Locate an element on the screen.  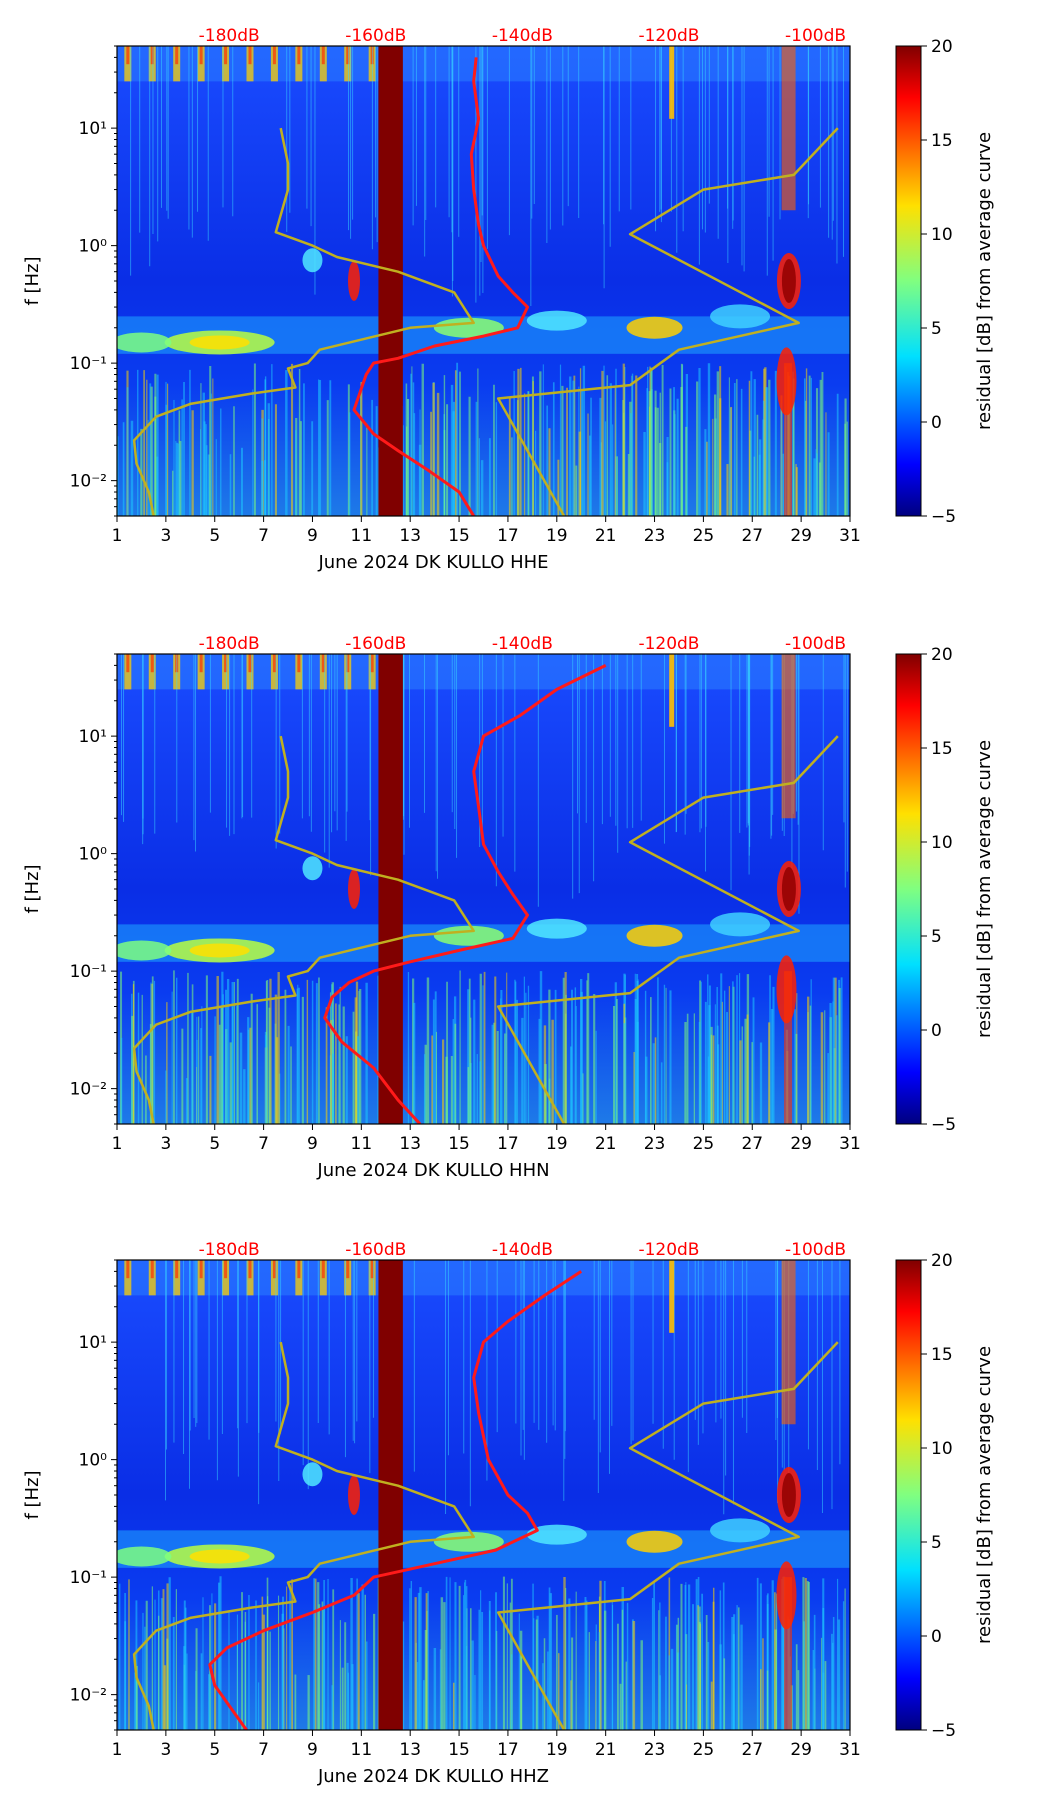
data-gap-band is located at coordinates (390, 281).